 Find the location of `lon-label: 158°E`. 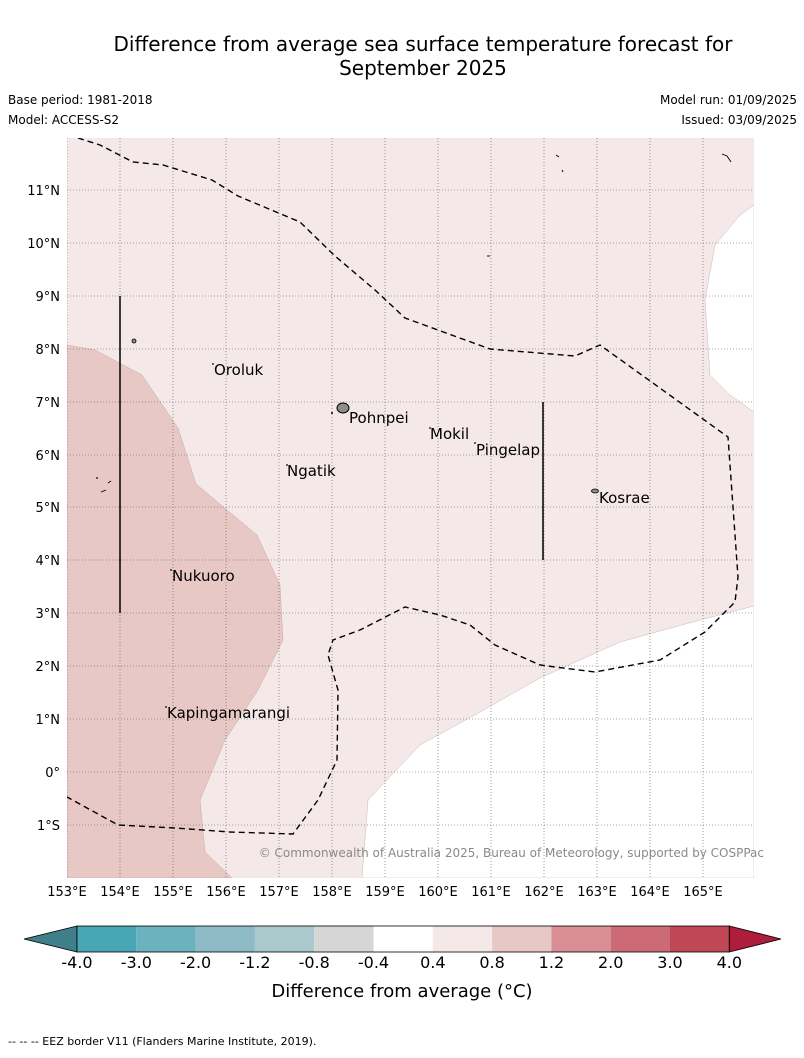

lon-label: 158°E is located at coordinates (332, 892).